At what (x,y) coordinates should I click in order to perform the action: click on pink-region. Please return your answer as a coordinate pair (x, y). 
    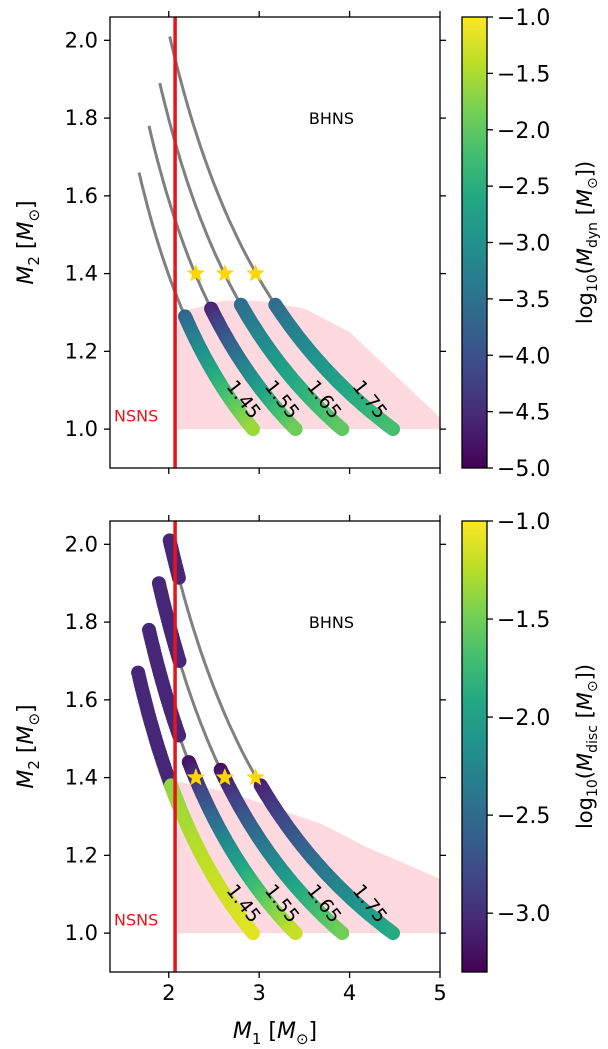
    Looking at the image, I should click on (308, 365).